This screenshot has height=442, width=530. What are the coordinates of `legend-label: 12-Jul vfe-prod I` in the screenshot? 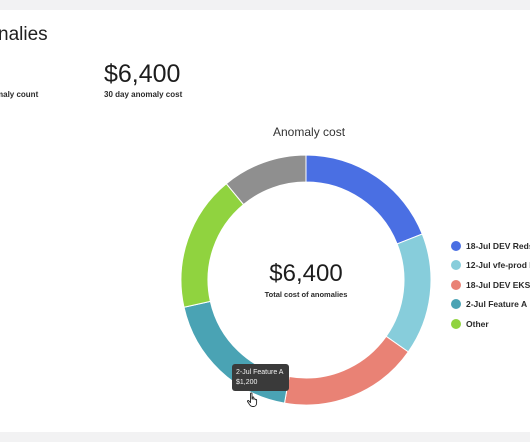 It's located at (498, 265).